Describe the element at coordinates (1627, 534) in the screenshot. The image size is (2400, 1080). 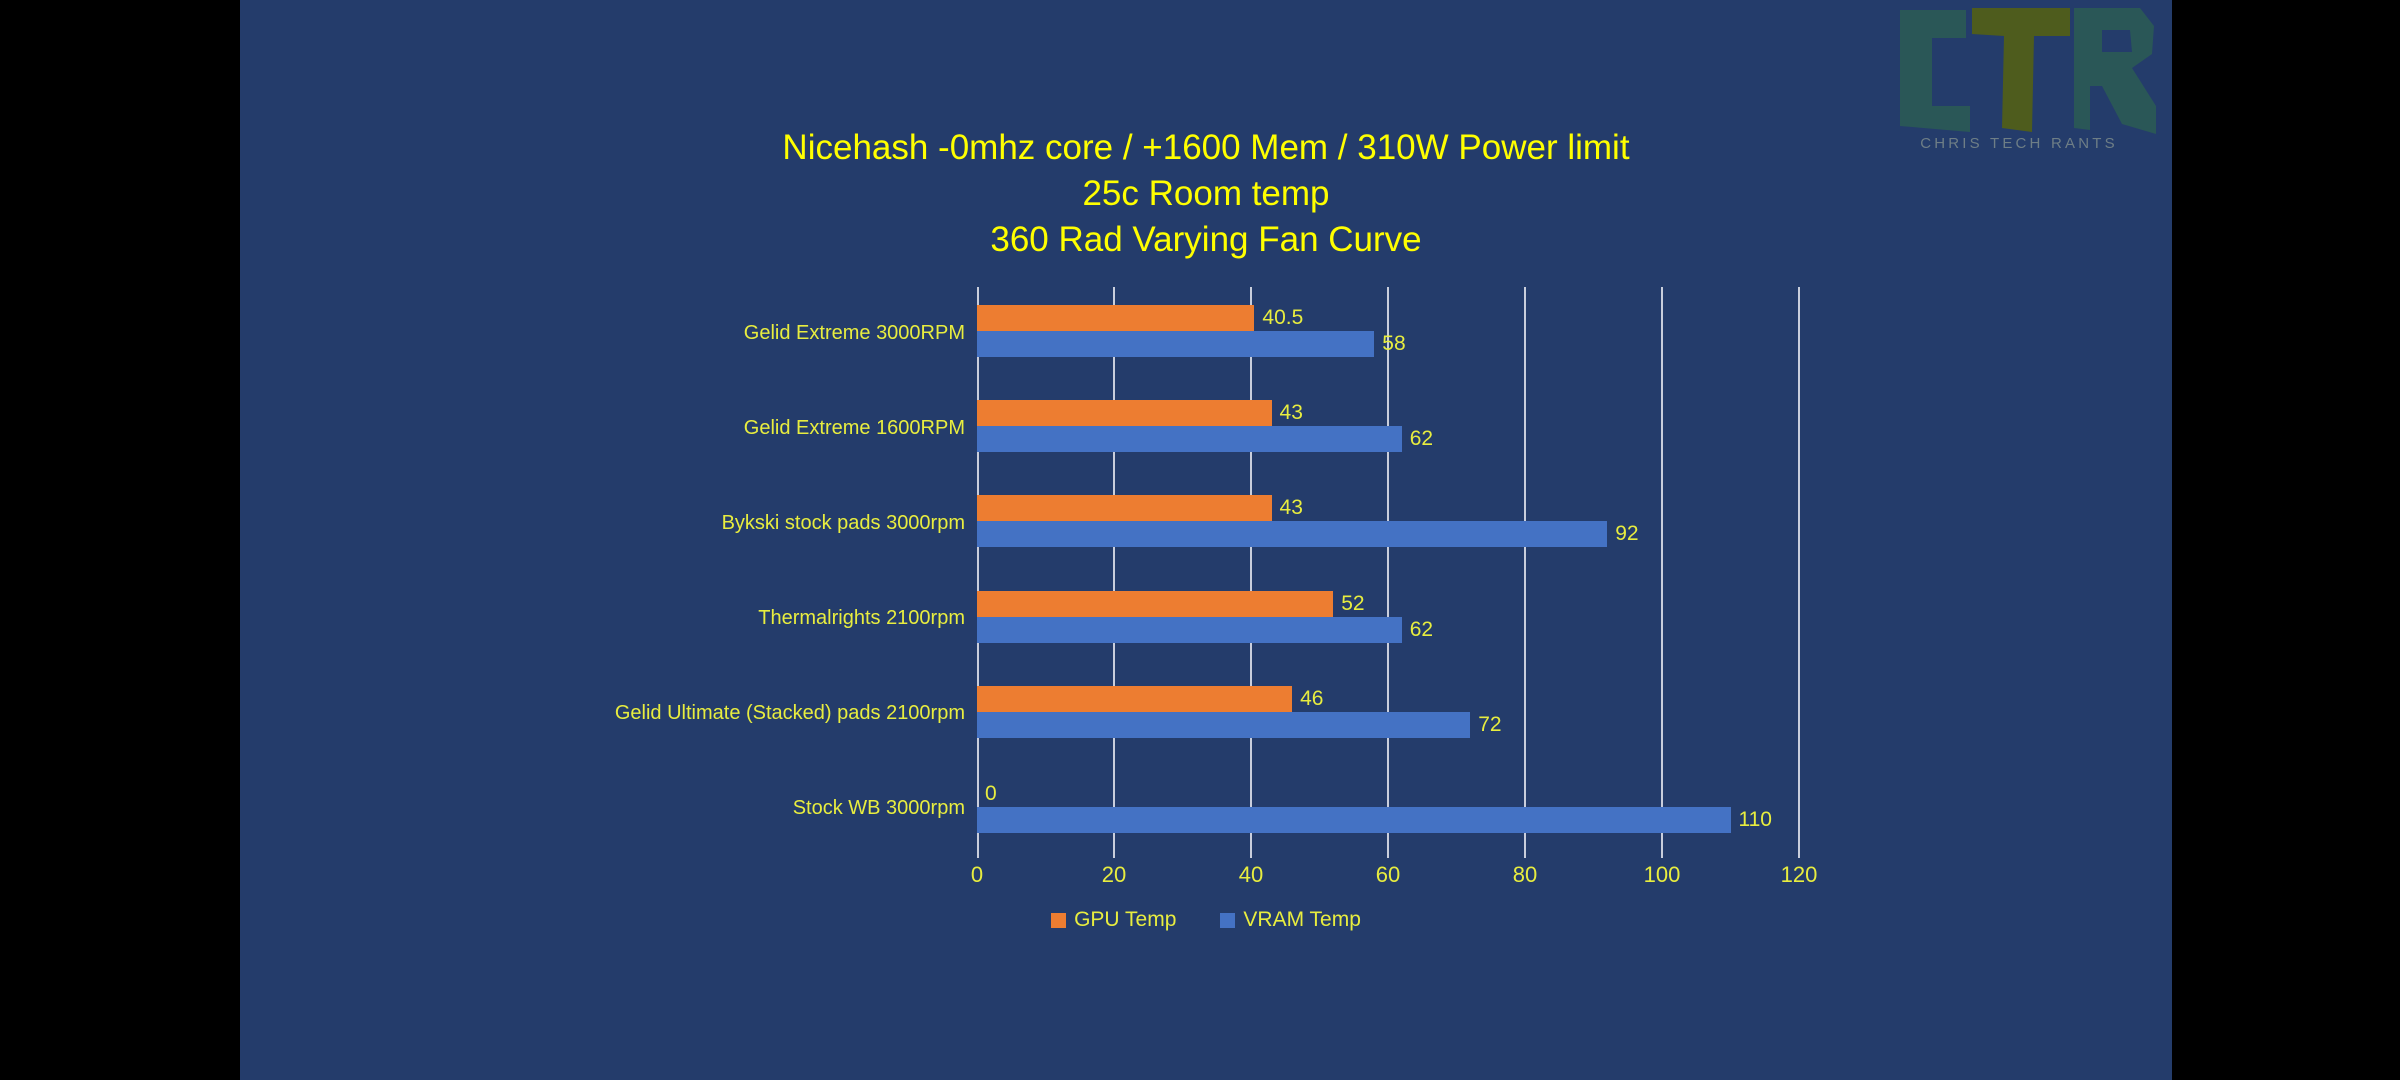
I see `bar-value-label: 92` at that location.